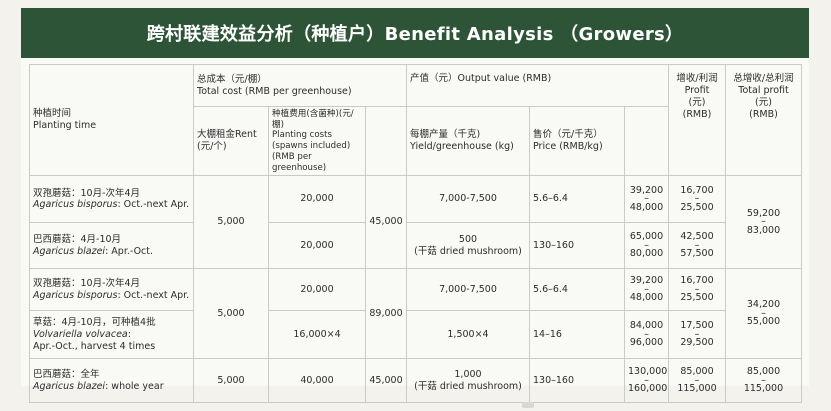 Image resolution: width=831 pixels, height=411 pixels. Describe the element at coordinates (317, 381) in the screenshot. I see `planting-cost-cell: 40,000` at that location.